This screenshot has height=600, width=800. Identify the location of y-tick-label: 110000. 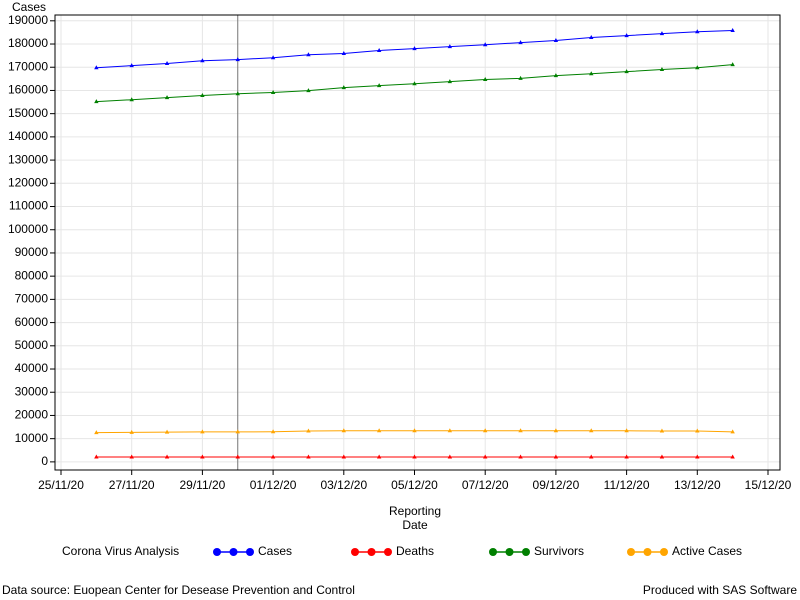
(28, 206).